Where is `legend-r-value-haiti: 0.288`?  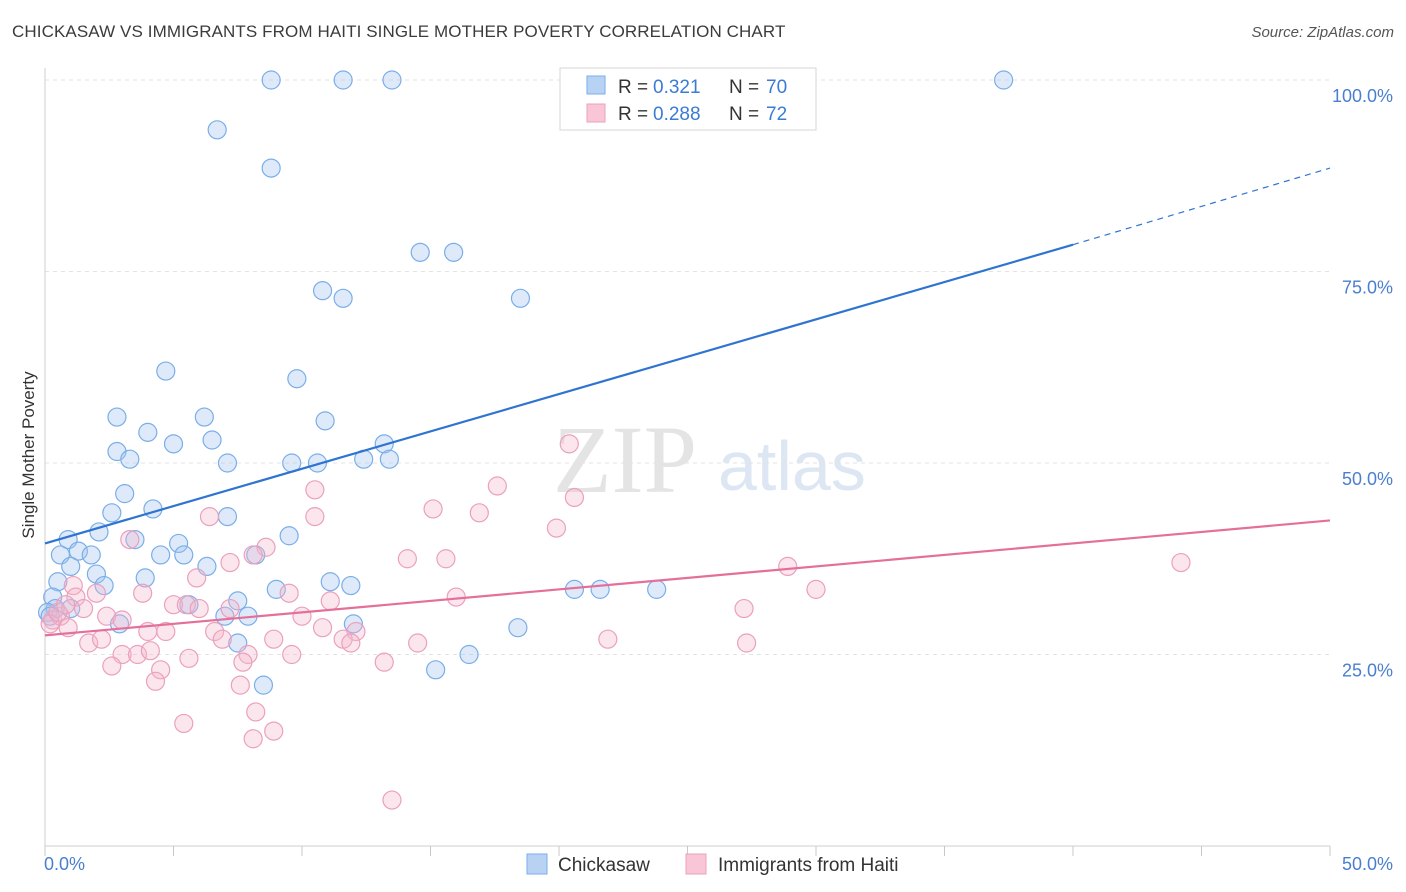
legend-r-value-haiti: 0.288 is located at coordinates (677, 114).